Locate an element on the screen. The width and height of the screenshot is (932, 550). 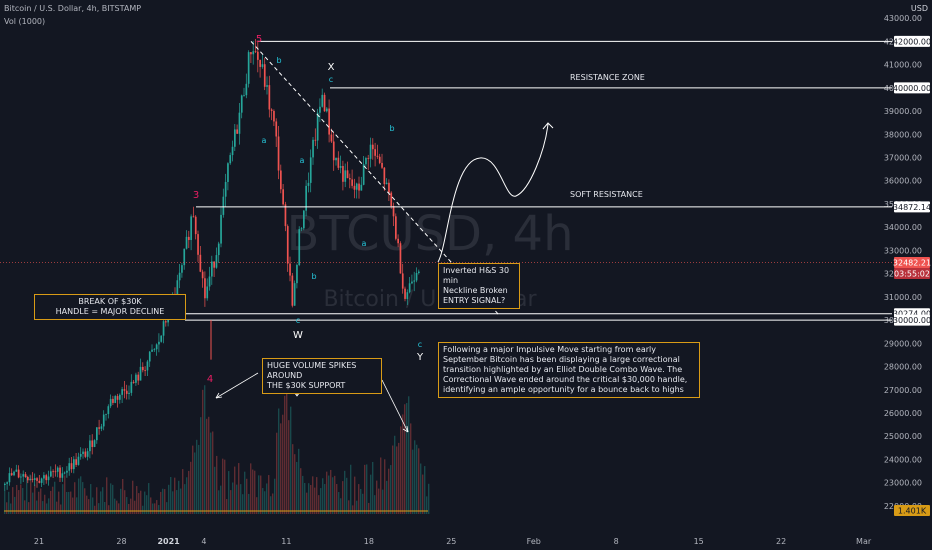
y-tick-label: 26000.00 is located at coordinates (903, 413).